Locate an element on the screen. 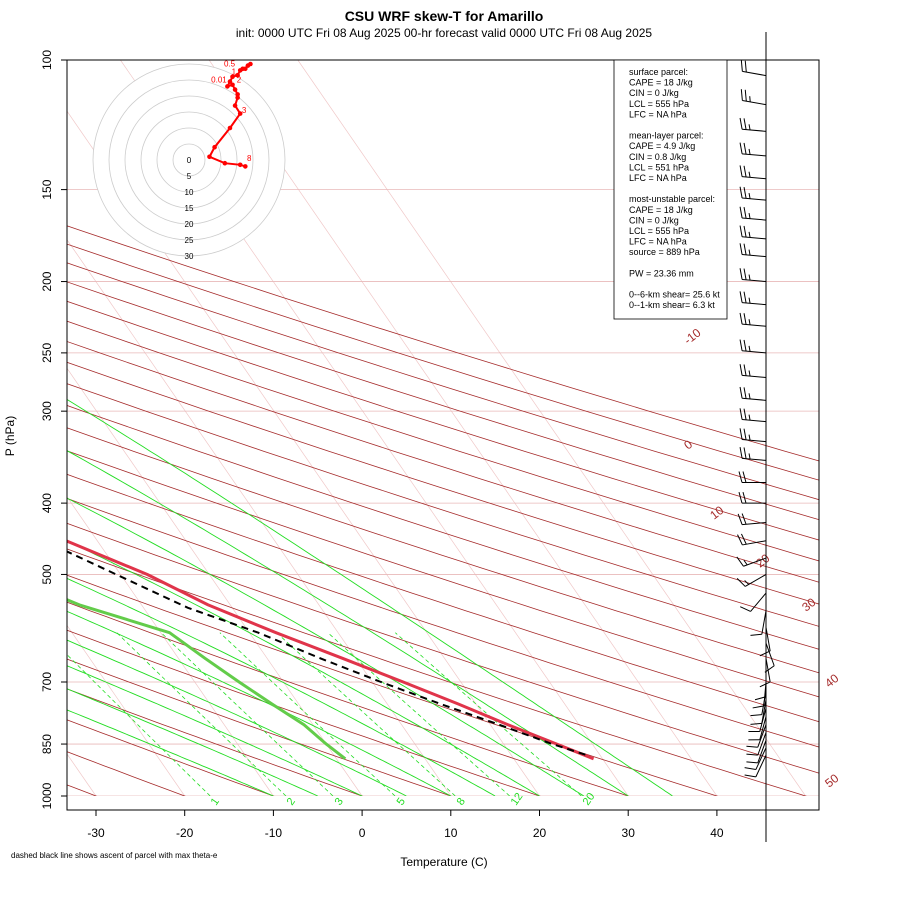 This screenshot has width=900, height=900. dry-adiabat-label: 30 is located at coordinates (808, 604).